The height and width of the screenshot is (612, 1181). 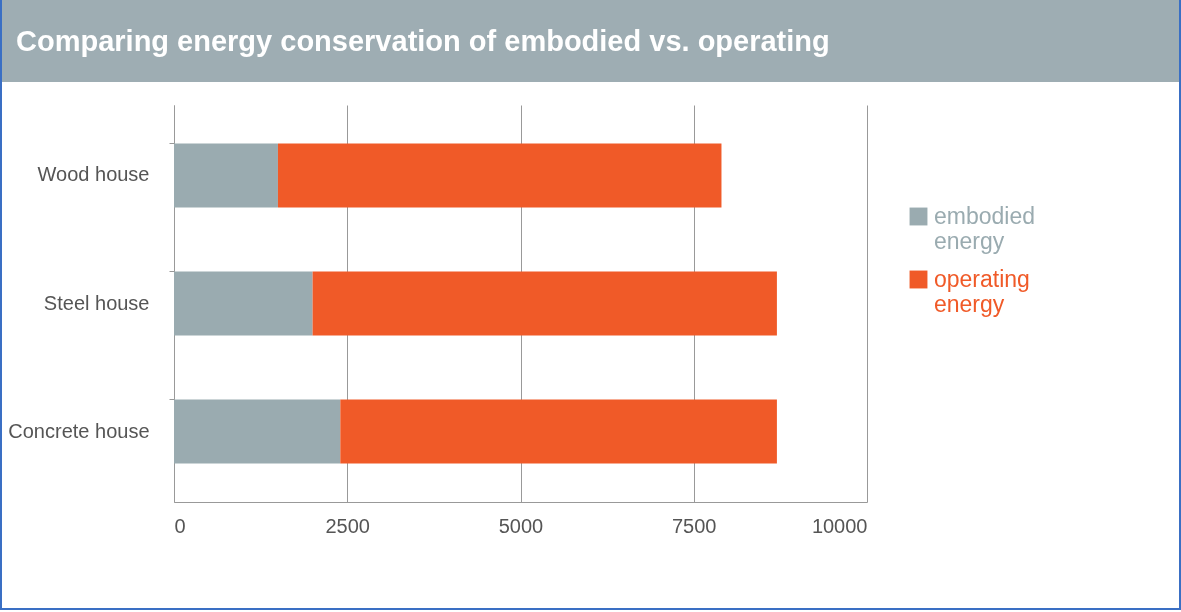 I want to click on x-tick-label: 0, so click(x=180, y=525).